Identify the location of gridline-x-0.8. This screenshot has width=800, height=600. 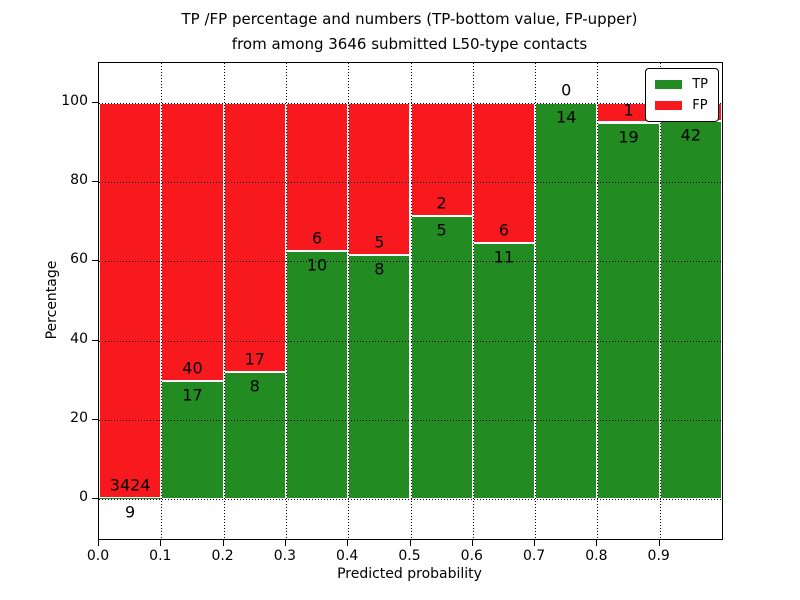
(598, 301).